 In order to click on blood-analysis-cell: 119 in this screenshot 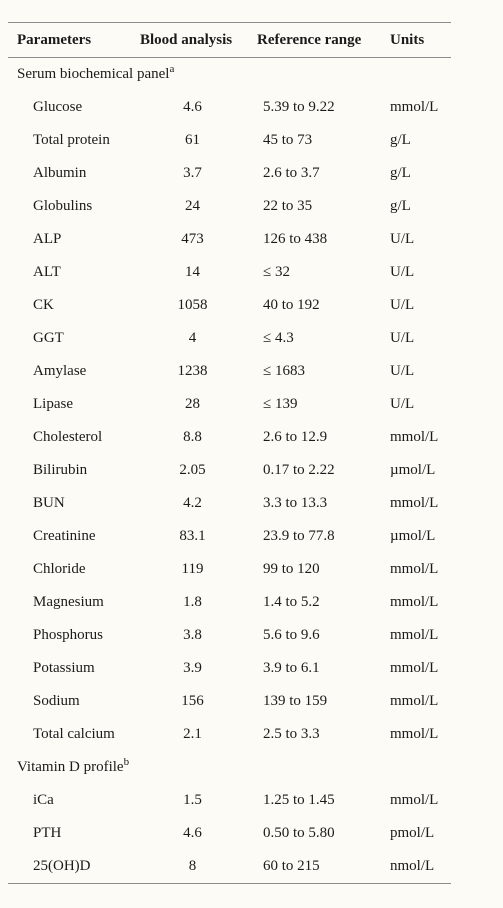, I will do `click(192, 569)`.